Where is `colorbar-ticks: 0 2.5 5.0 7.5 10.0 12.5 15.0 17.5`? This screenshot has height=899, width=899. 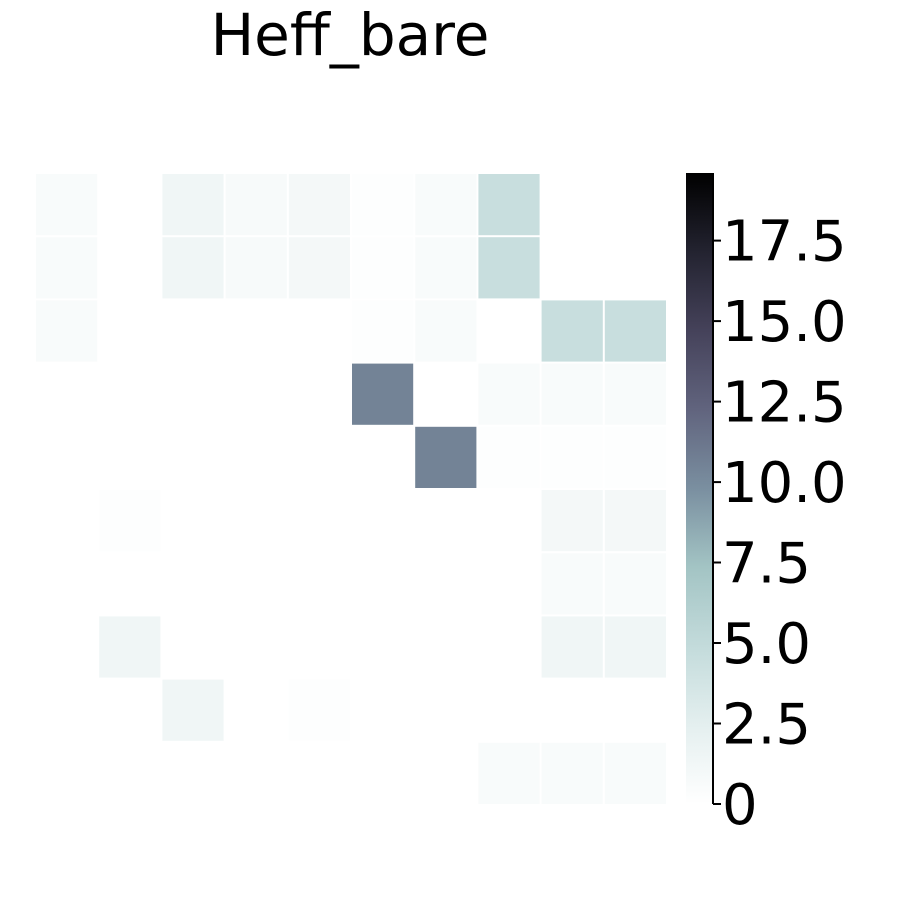
colorbar-ticks: 0 2.5 5.0 7.5 10.0 12.5 15.0 17.5 is located at coordinates (780, 524).